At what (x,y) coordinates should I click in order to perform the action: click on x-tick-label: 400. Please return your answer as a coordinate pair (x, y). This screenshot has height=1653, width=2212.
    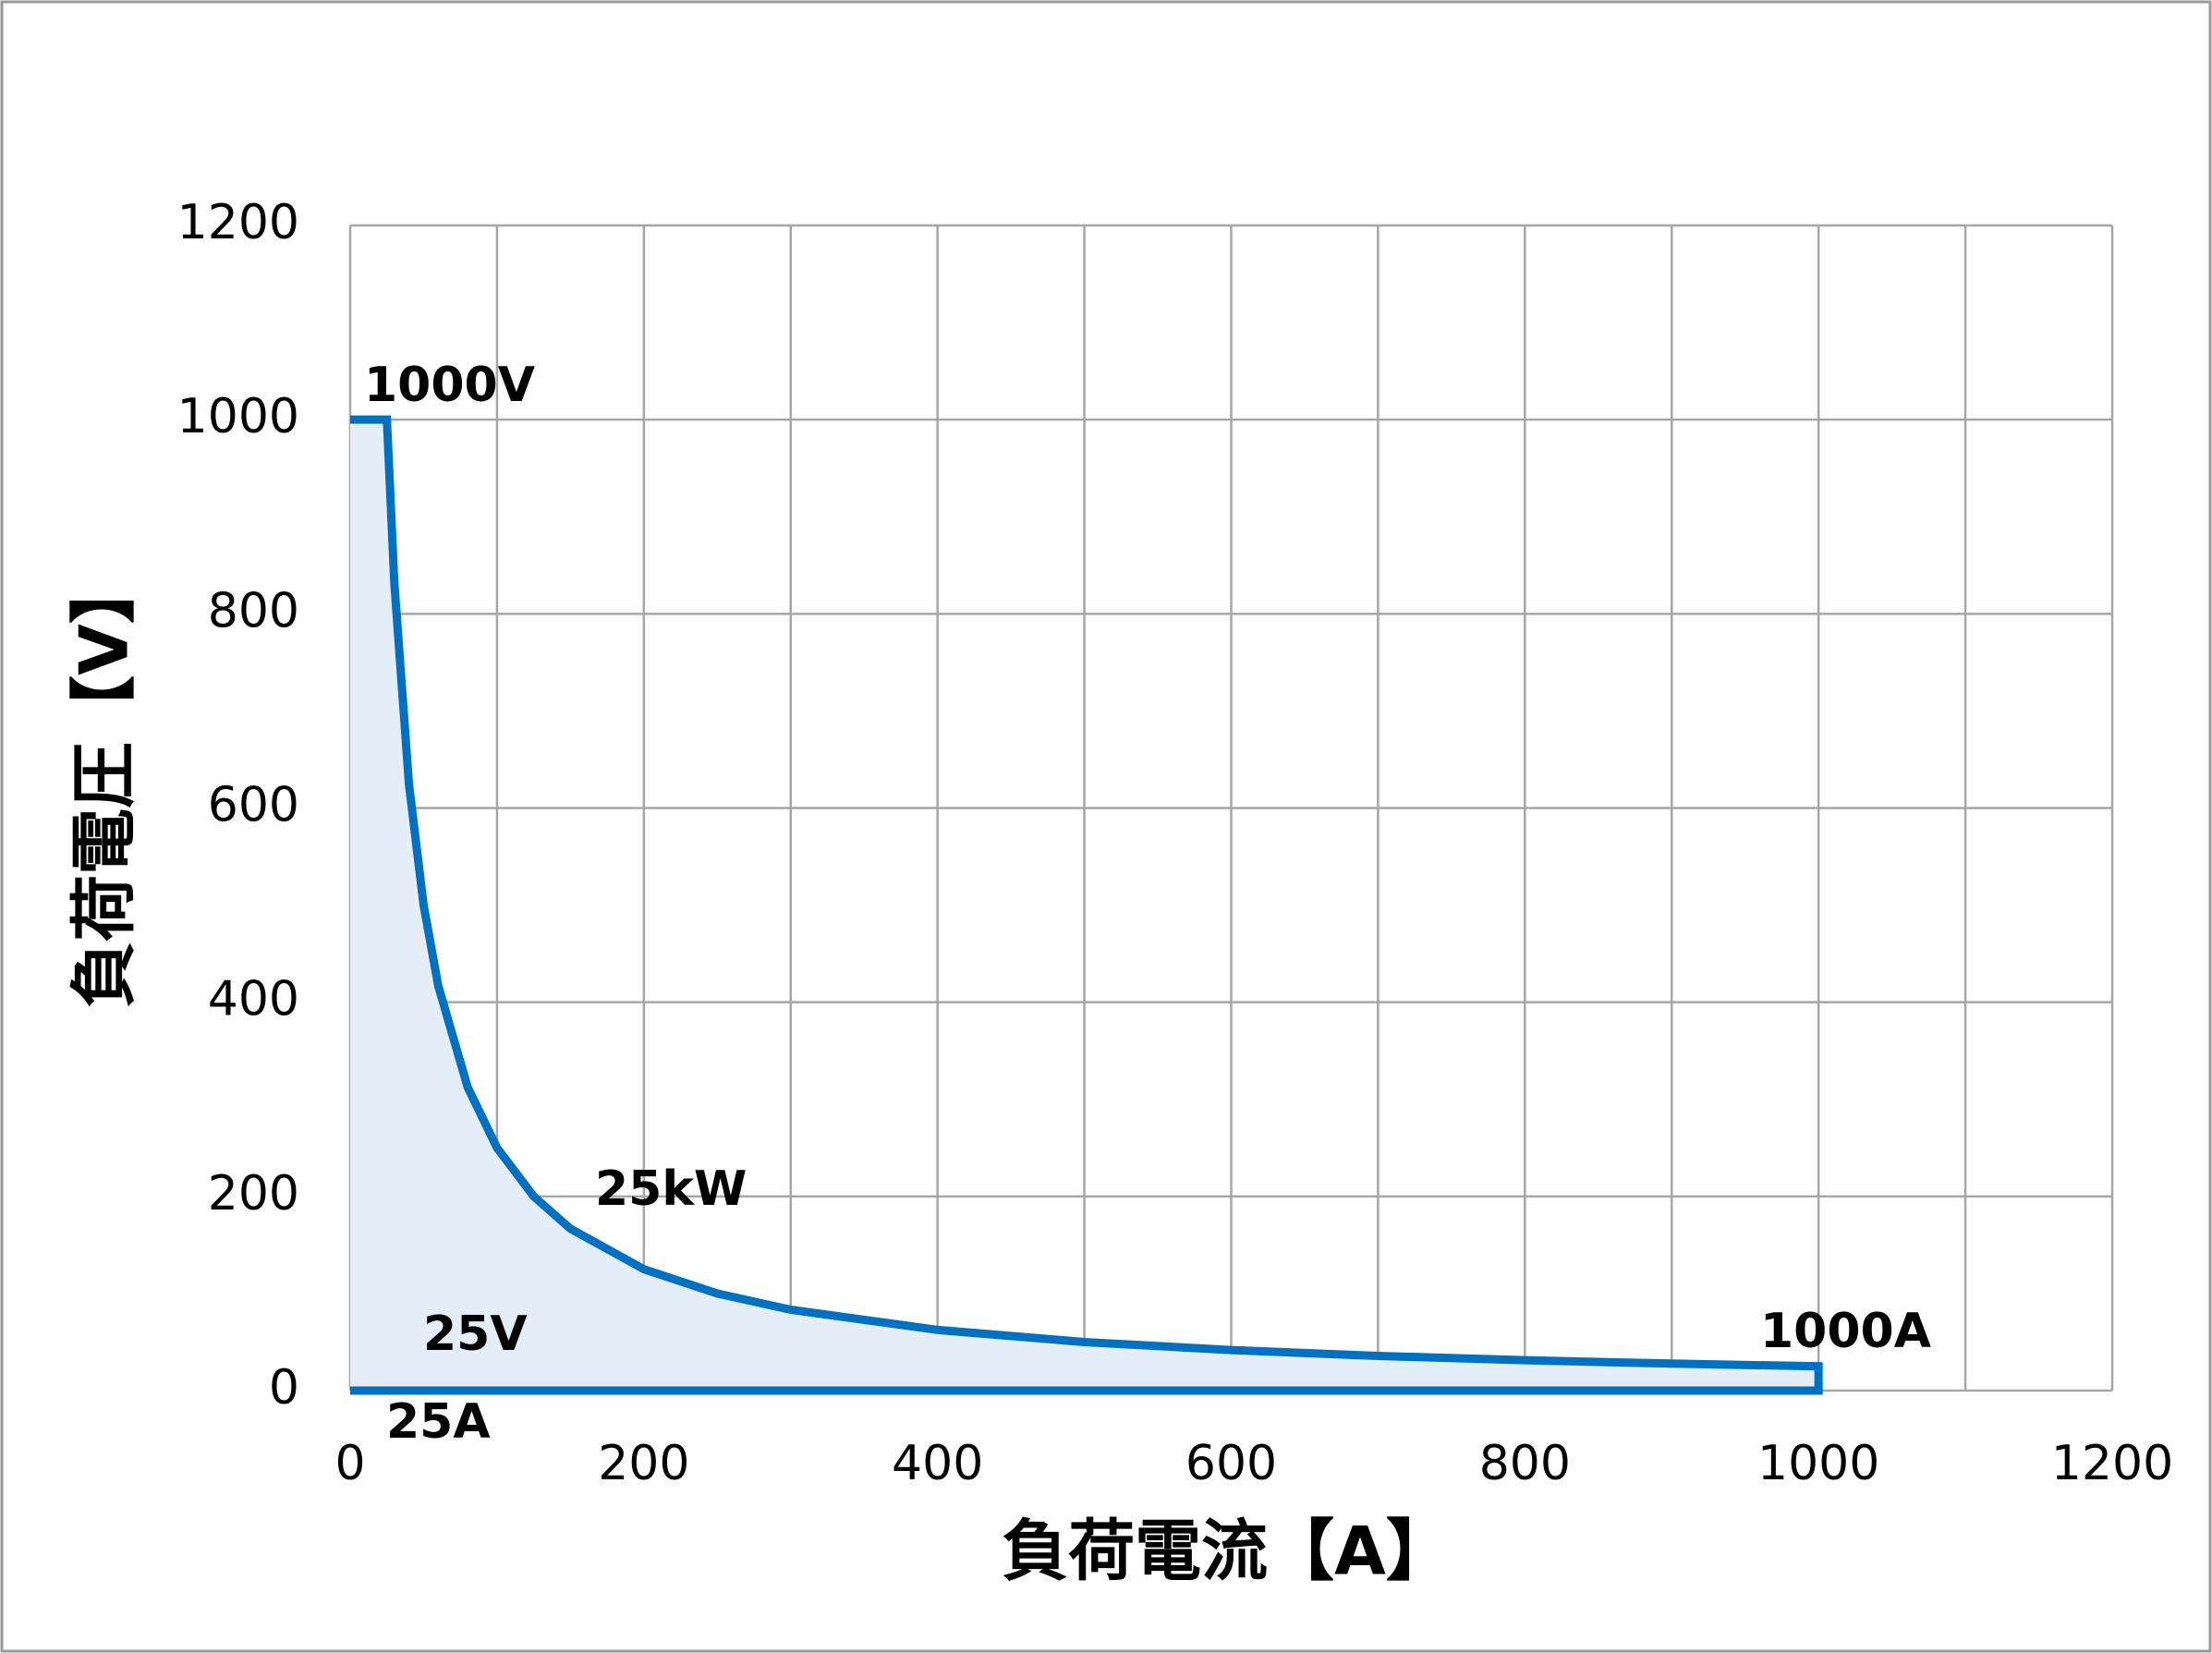
    Looking at the image, I should click on (937, 1463).